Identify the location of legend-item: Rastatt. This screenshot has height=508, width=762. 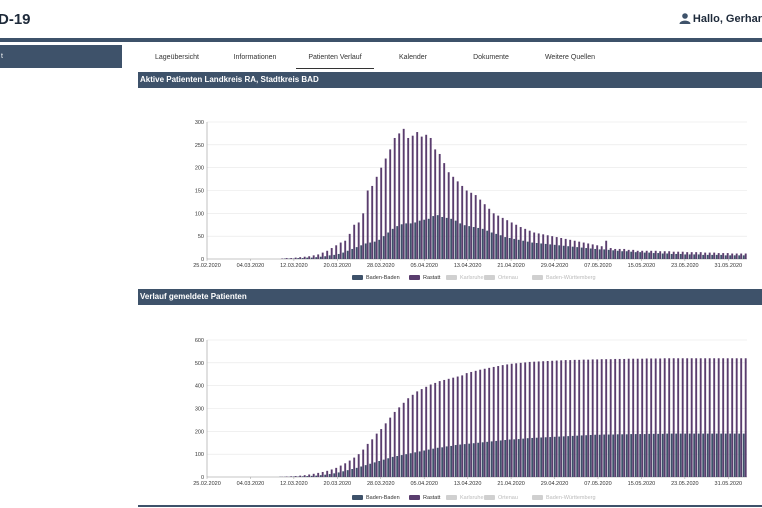
(425, 278).